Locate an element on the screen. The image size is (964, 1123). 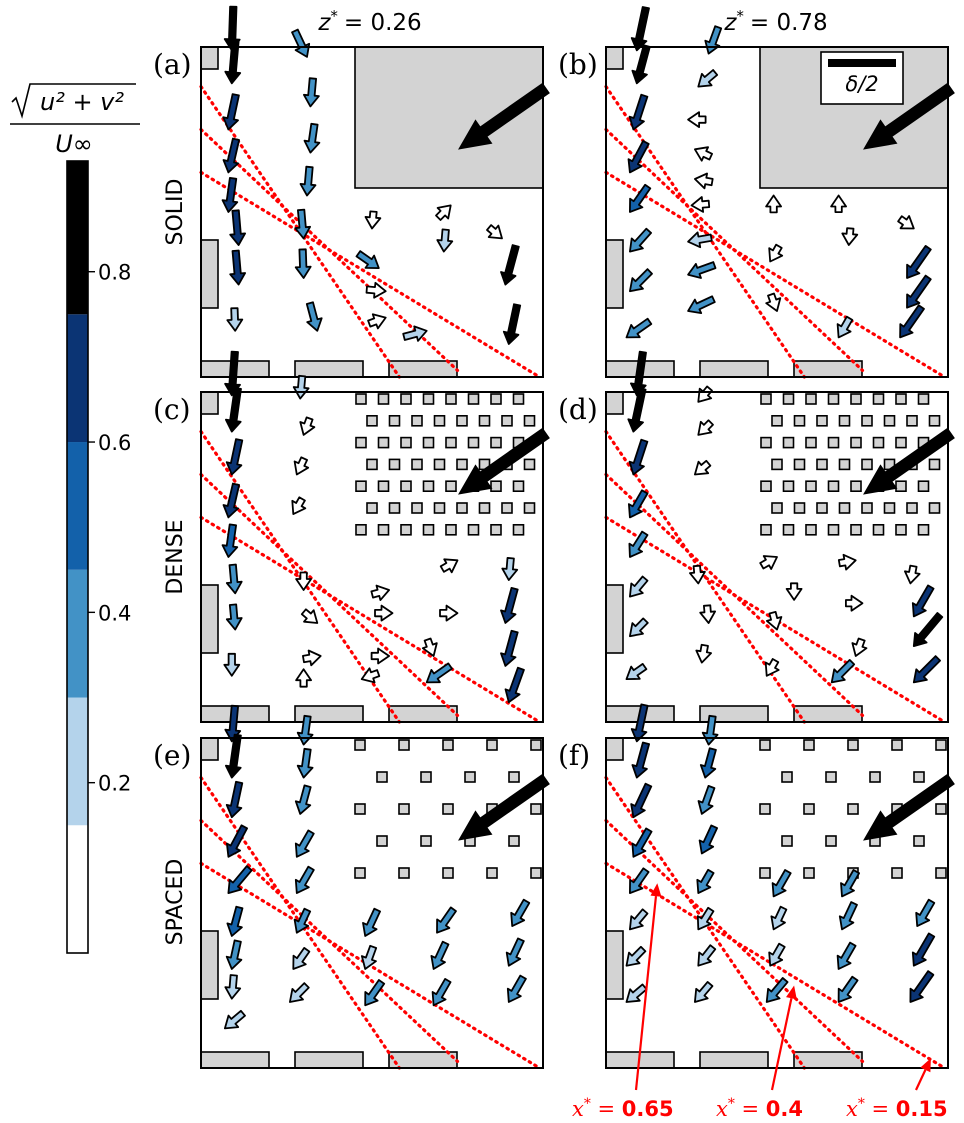
colorbar-tick-label: 0.4 is located at coordinates (114, 613).